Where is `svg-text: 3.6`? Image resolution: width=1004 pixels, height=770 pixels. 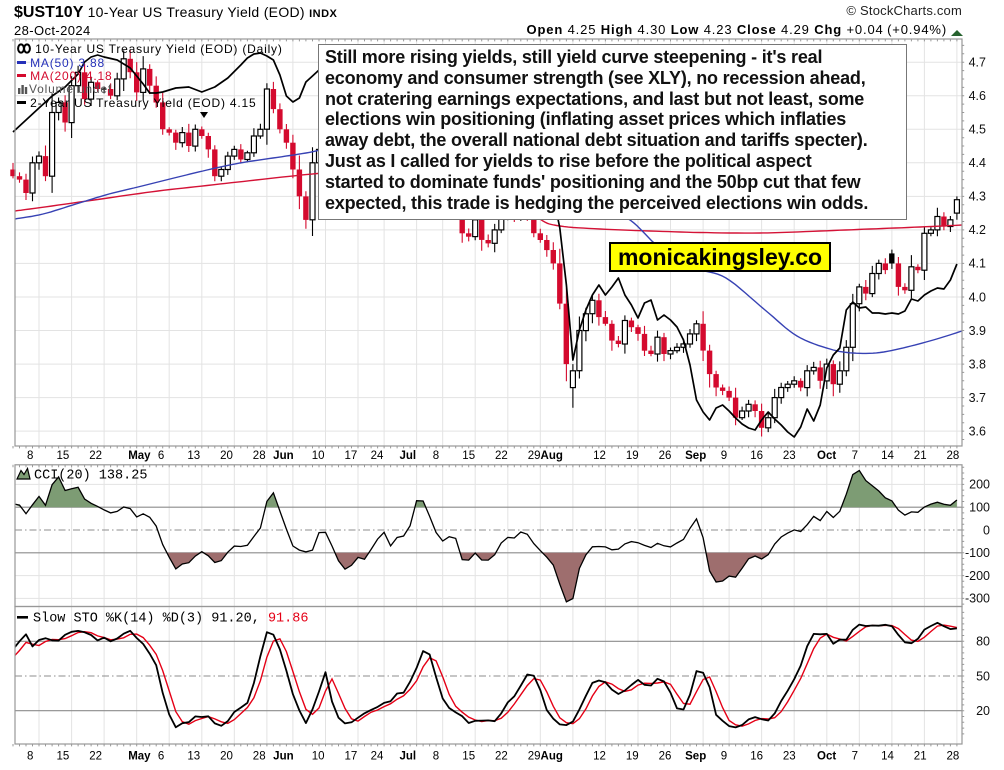 svg-text: 3.6 is located at coordinates (977, 431).